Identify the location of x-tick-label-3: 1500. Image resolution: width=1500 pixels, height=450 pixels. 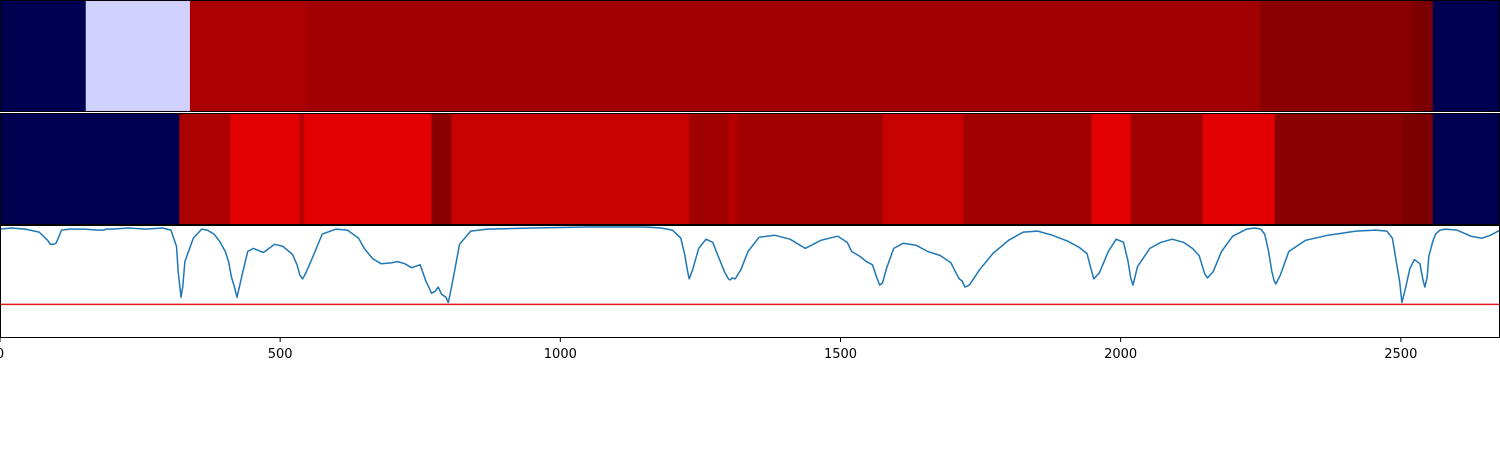
(840, 354).